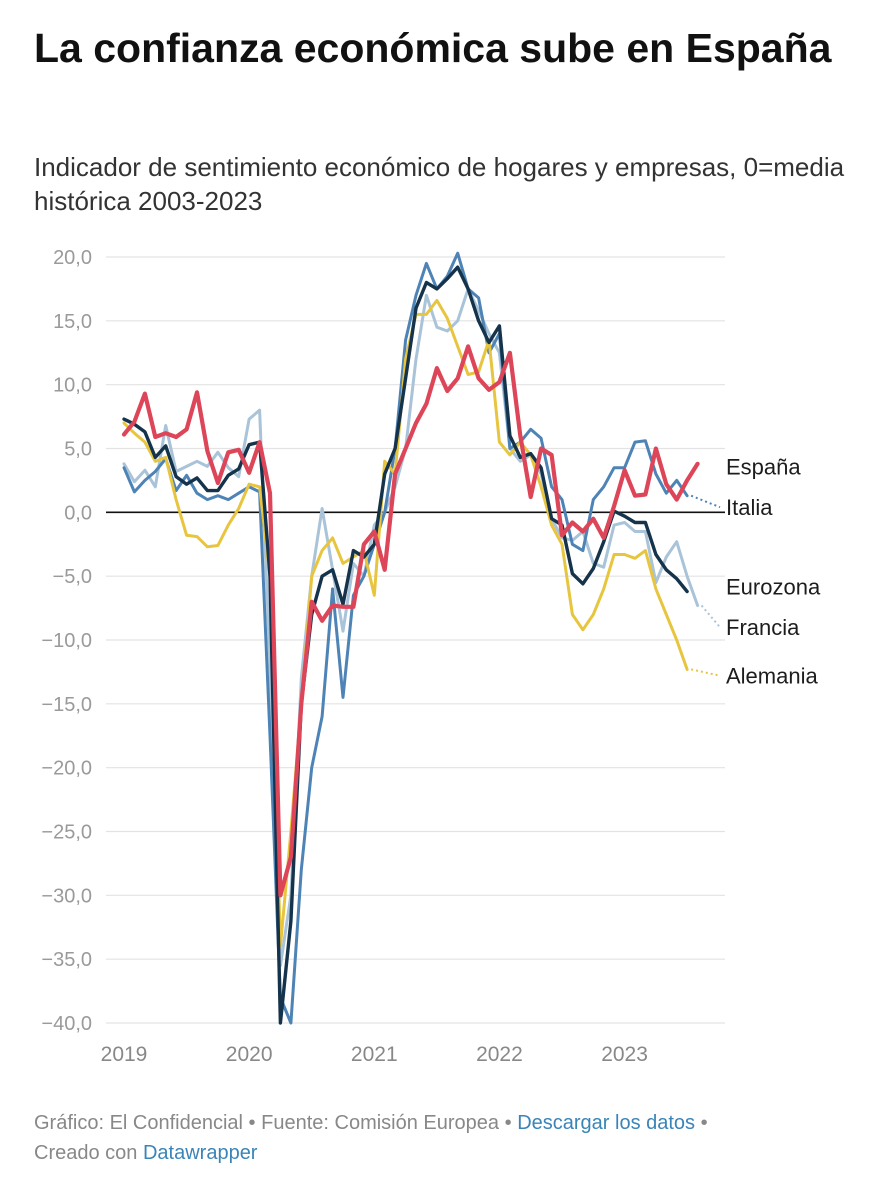  Describe the element at coordinates (78, 450) in the screenshot. I see `y-tick-label: 5,0` at that location.